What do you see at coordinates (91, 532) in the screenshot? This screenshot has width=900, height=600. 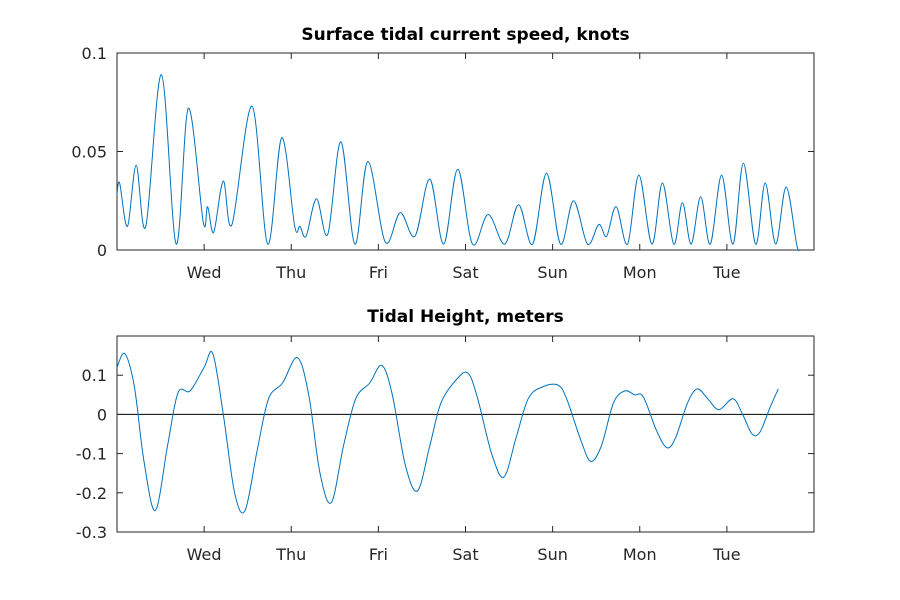 I see `y-tick-label: -0.3` at bounding box center [91, 532].